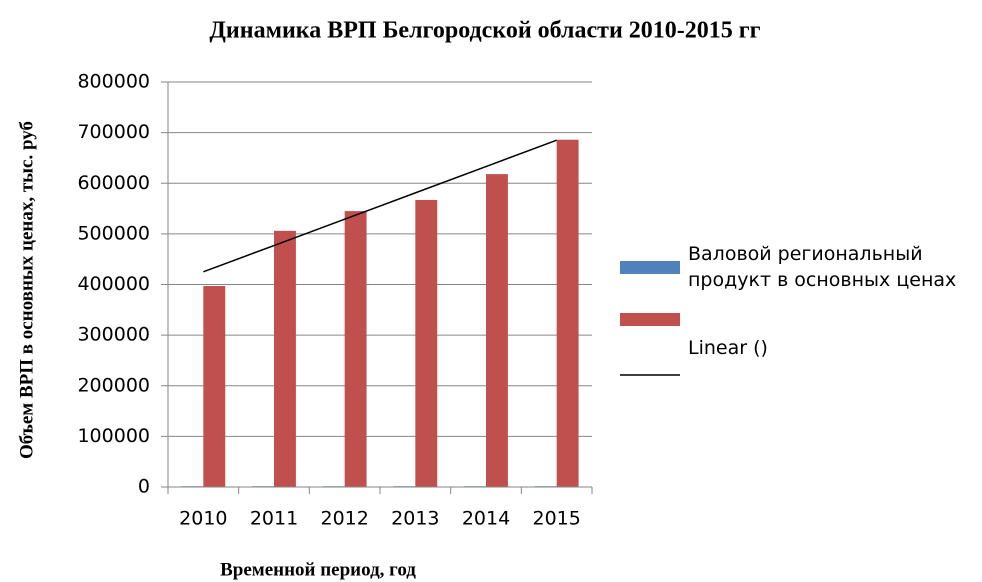 The image size is (982, 582). I want to click on y-tick-label: 300000, so click(113, 335).